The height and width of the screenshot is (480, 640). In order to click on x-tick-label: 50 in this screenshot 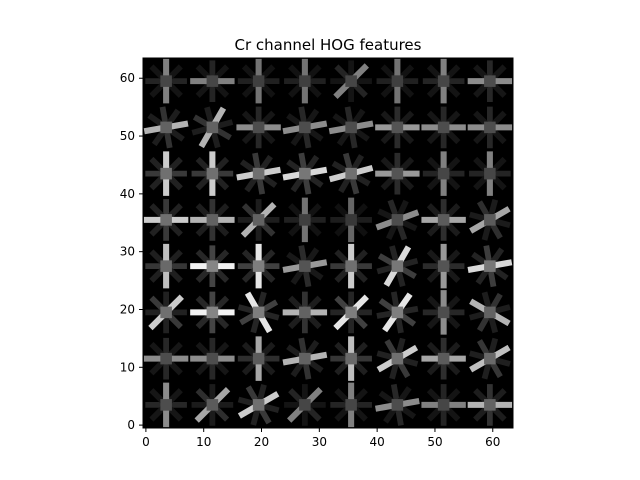, I will do `click(434, 442)`.